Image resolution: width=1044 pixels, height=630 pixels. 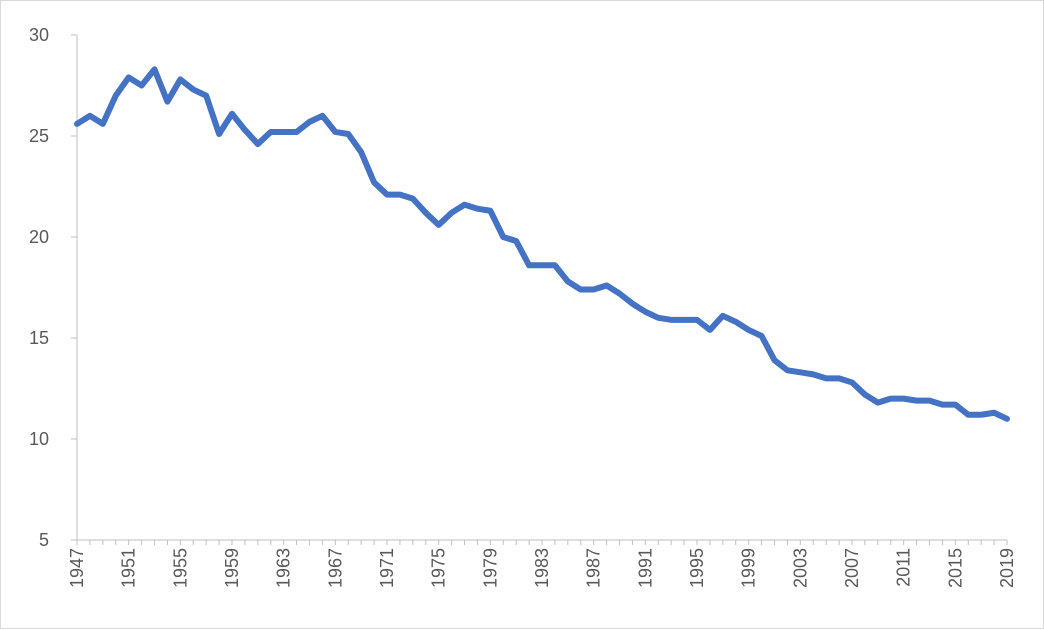 What do you see at coordinates (39, 439) in the screenshot?
I see `y-tick-label: 10` at bounding box center [39, 439].